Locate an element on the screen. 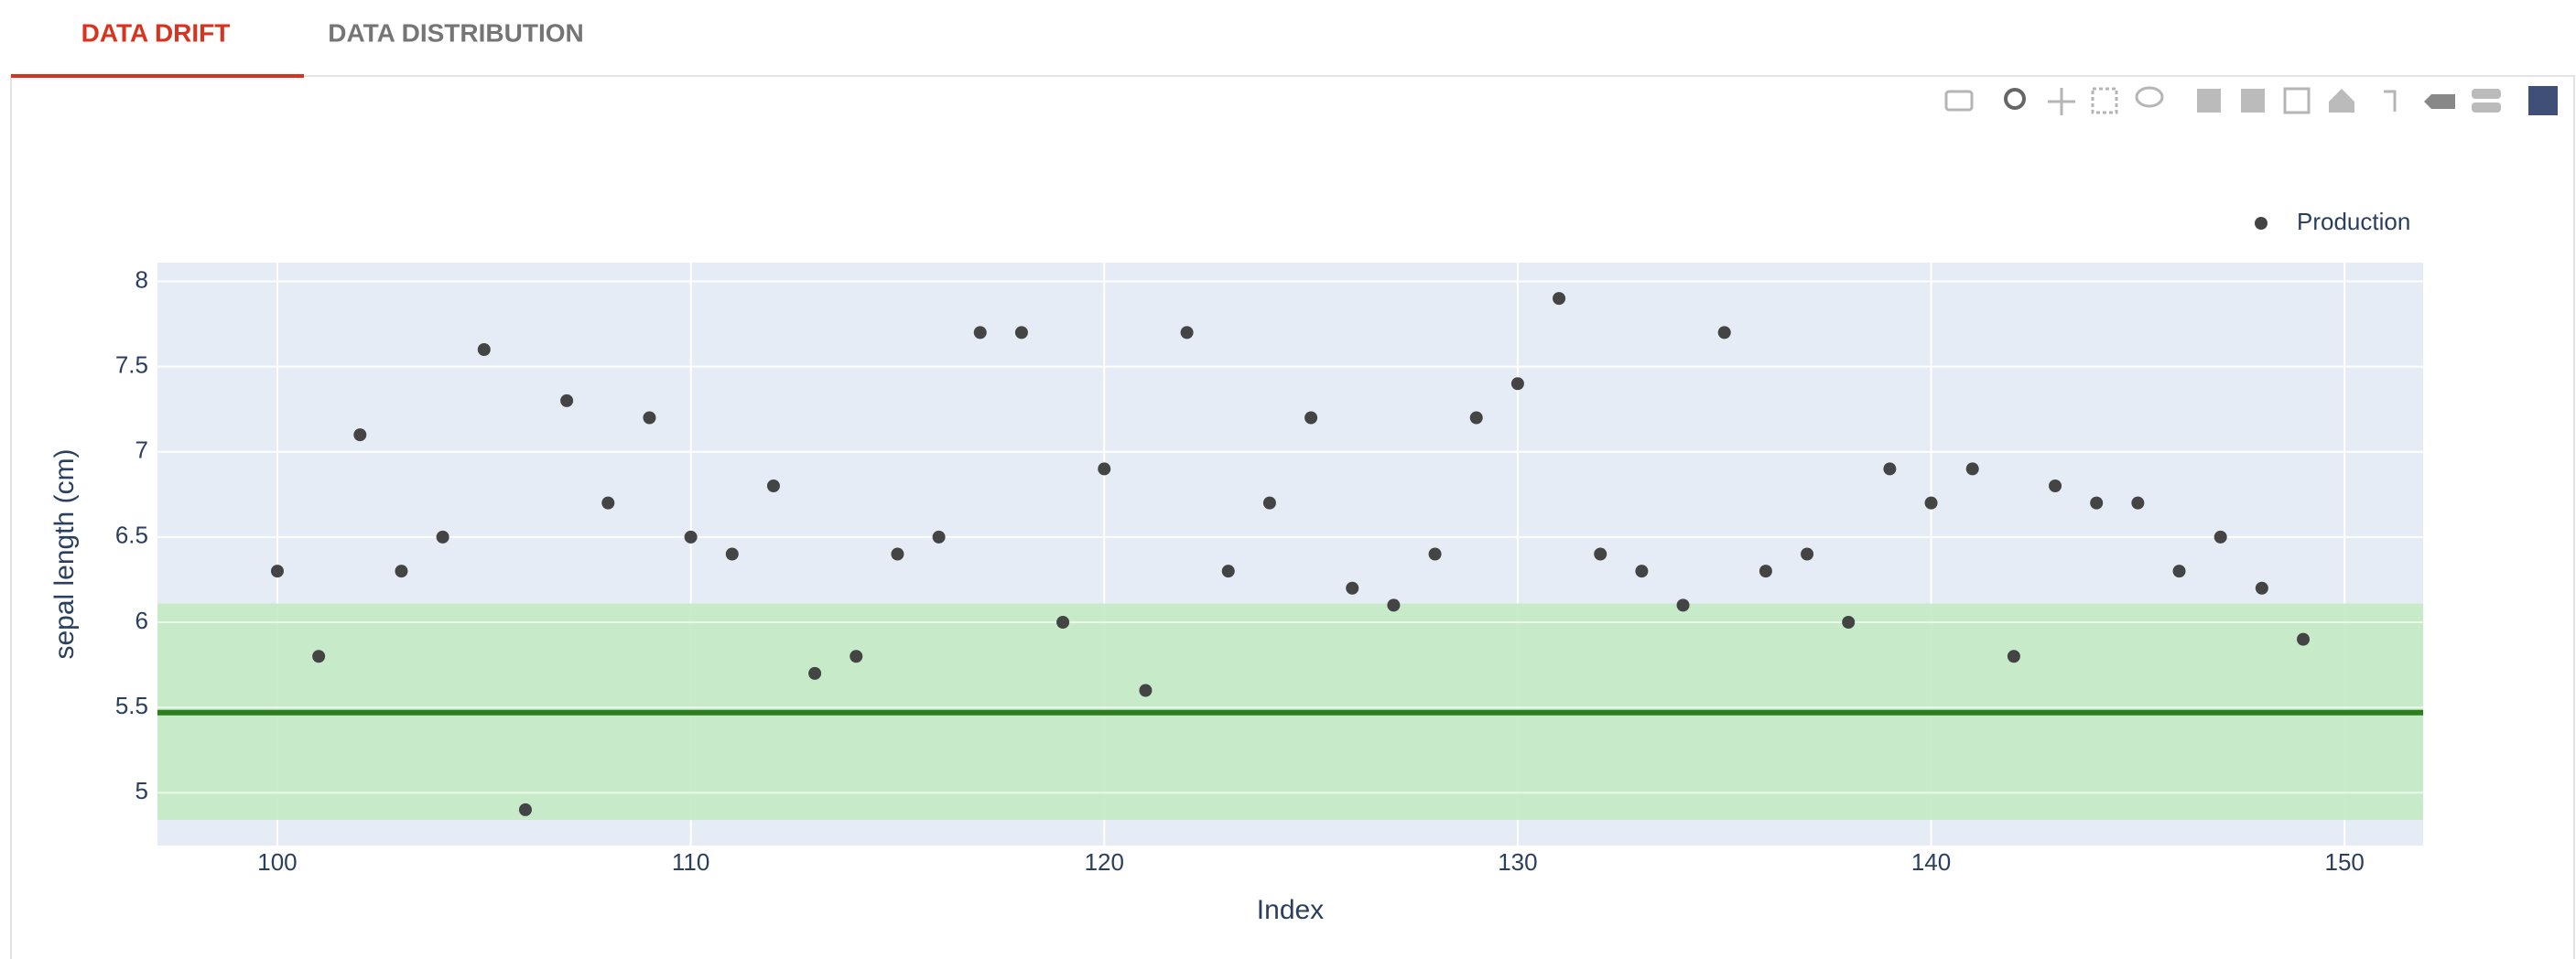 This screenshot has height=959, width=2576. plotly-logo is located at coordinates (2543, 101).